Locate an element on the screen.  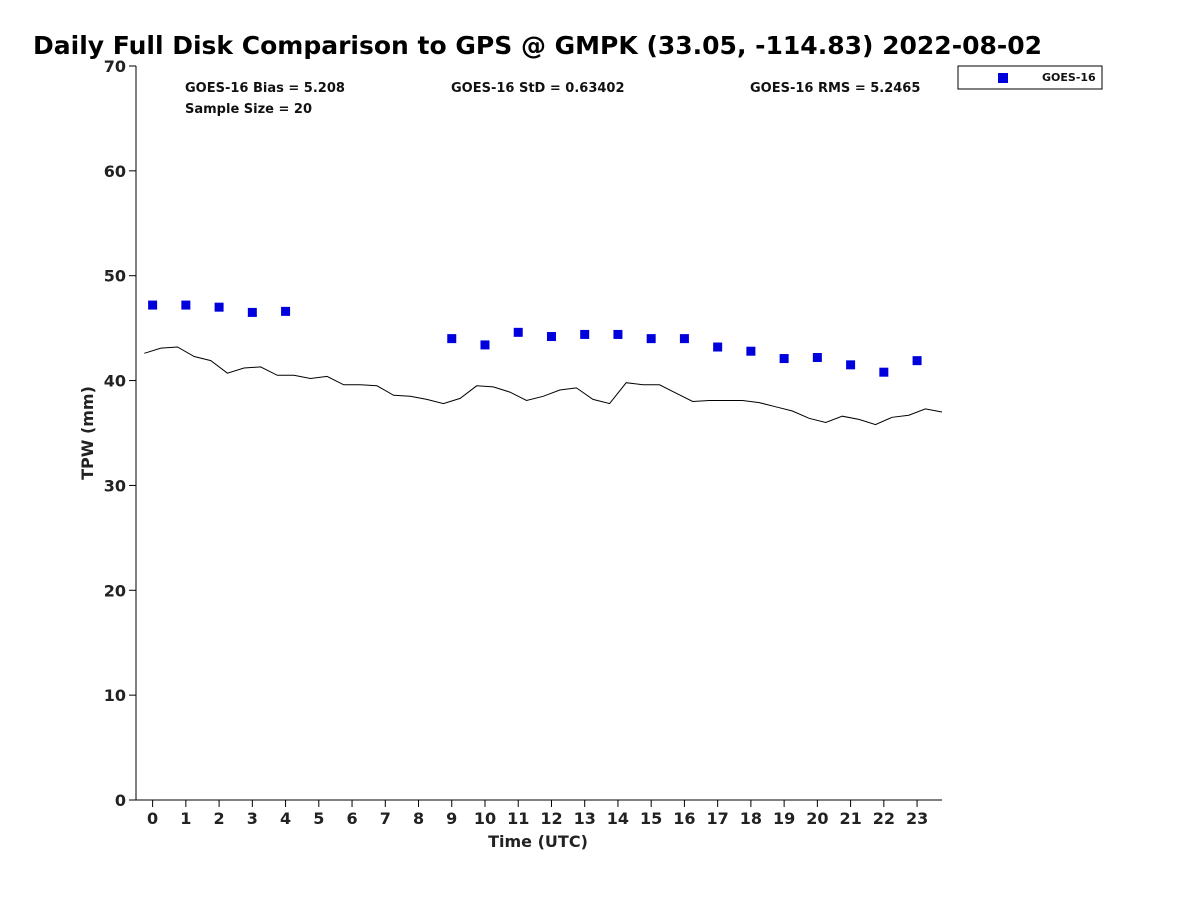
y-axis-title: TPW (mm) is located at coordinates (87, 433).